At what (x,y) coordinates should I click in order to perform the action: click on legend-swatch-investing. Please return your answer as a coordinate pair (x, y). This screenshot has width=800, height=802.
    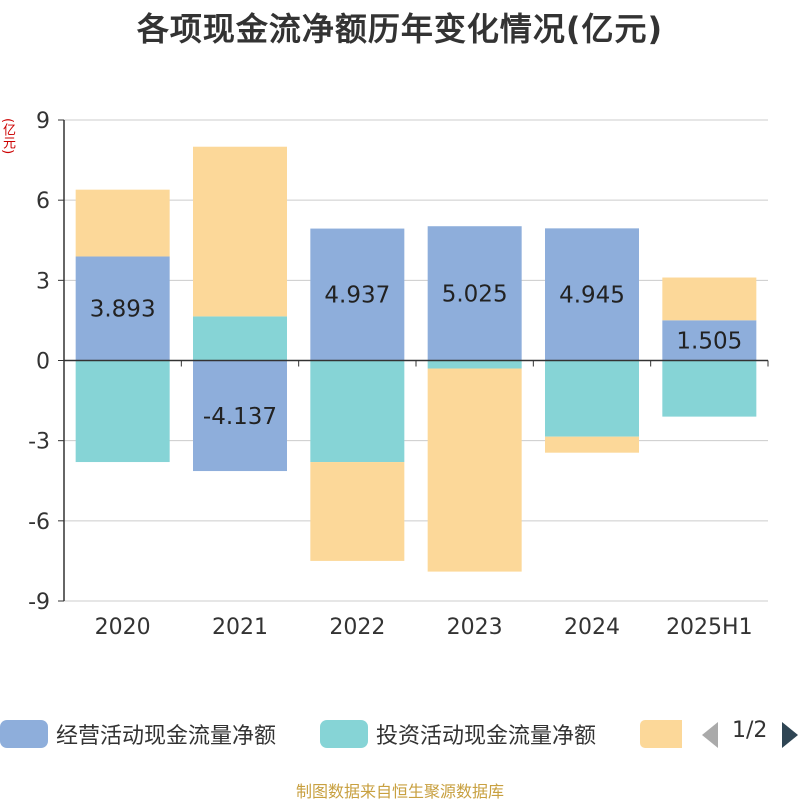
    Looking at the image, I should click on (344, 734).